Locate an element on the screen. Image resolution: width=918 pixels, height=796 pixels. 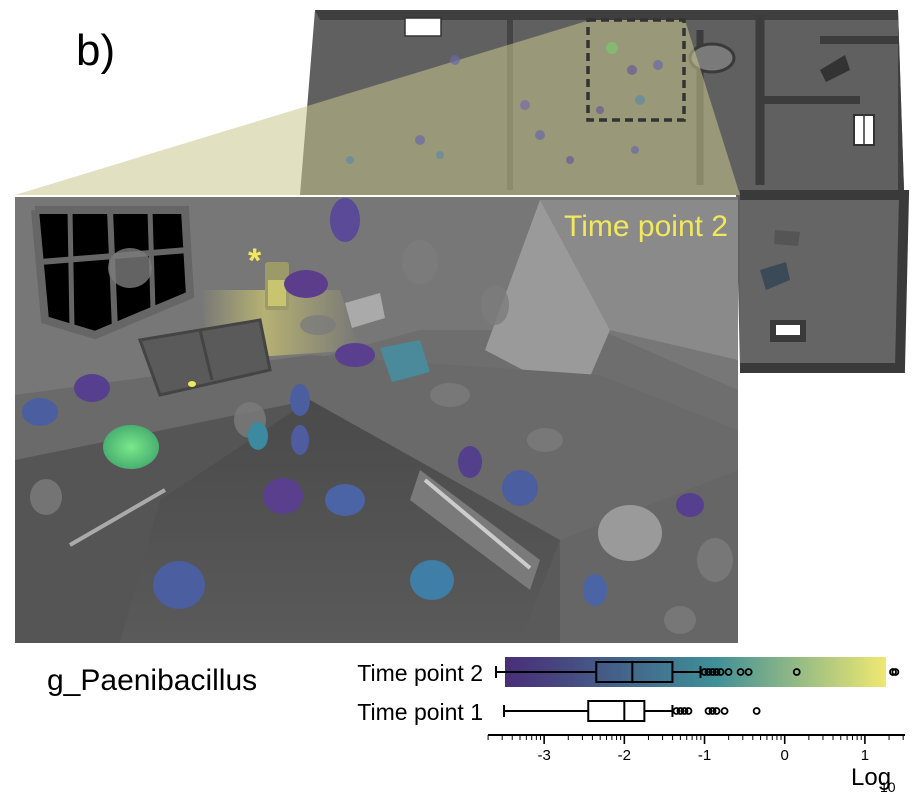
x-axis-label: Log is located at coordinates (871, 777).